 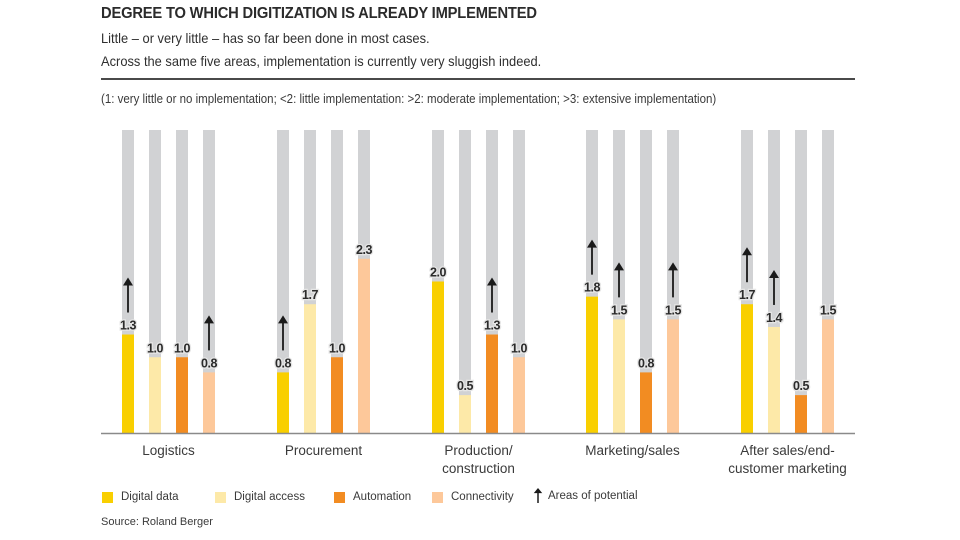 I want to click on bar-after-sales-end-customer-marketing-automation, so click(x=801, y=414).